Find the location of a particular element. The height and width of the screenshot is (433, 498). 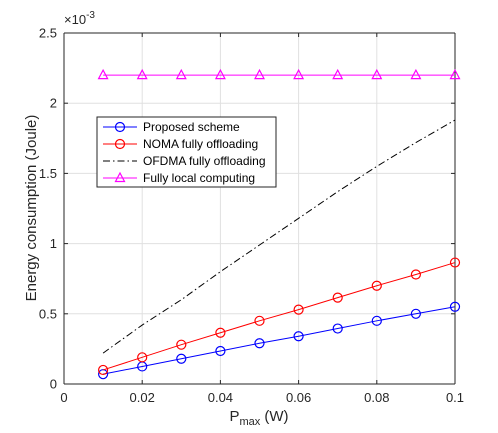

x-tick-label: 0.08 is located at coordinates (376, 397).